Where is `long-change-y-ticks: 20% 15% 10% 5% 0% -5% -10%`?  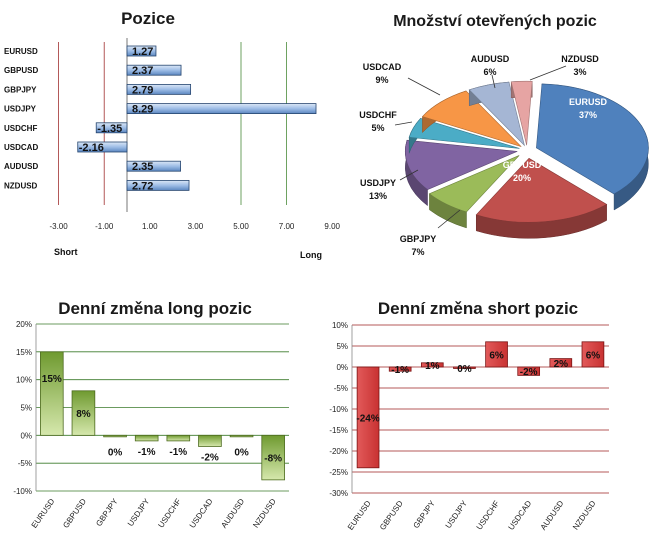 long-change-y-ticks: 20% 15% 10% 5% 0% -5% -10% is located at coordinates (22, 408).